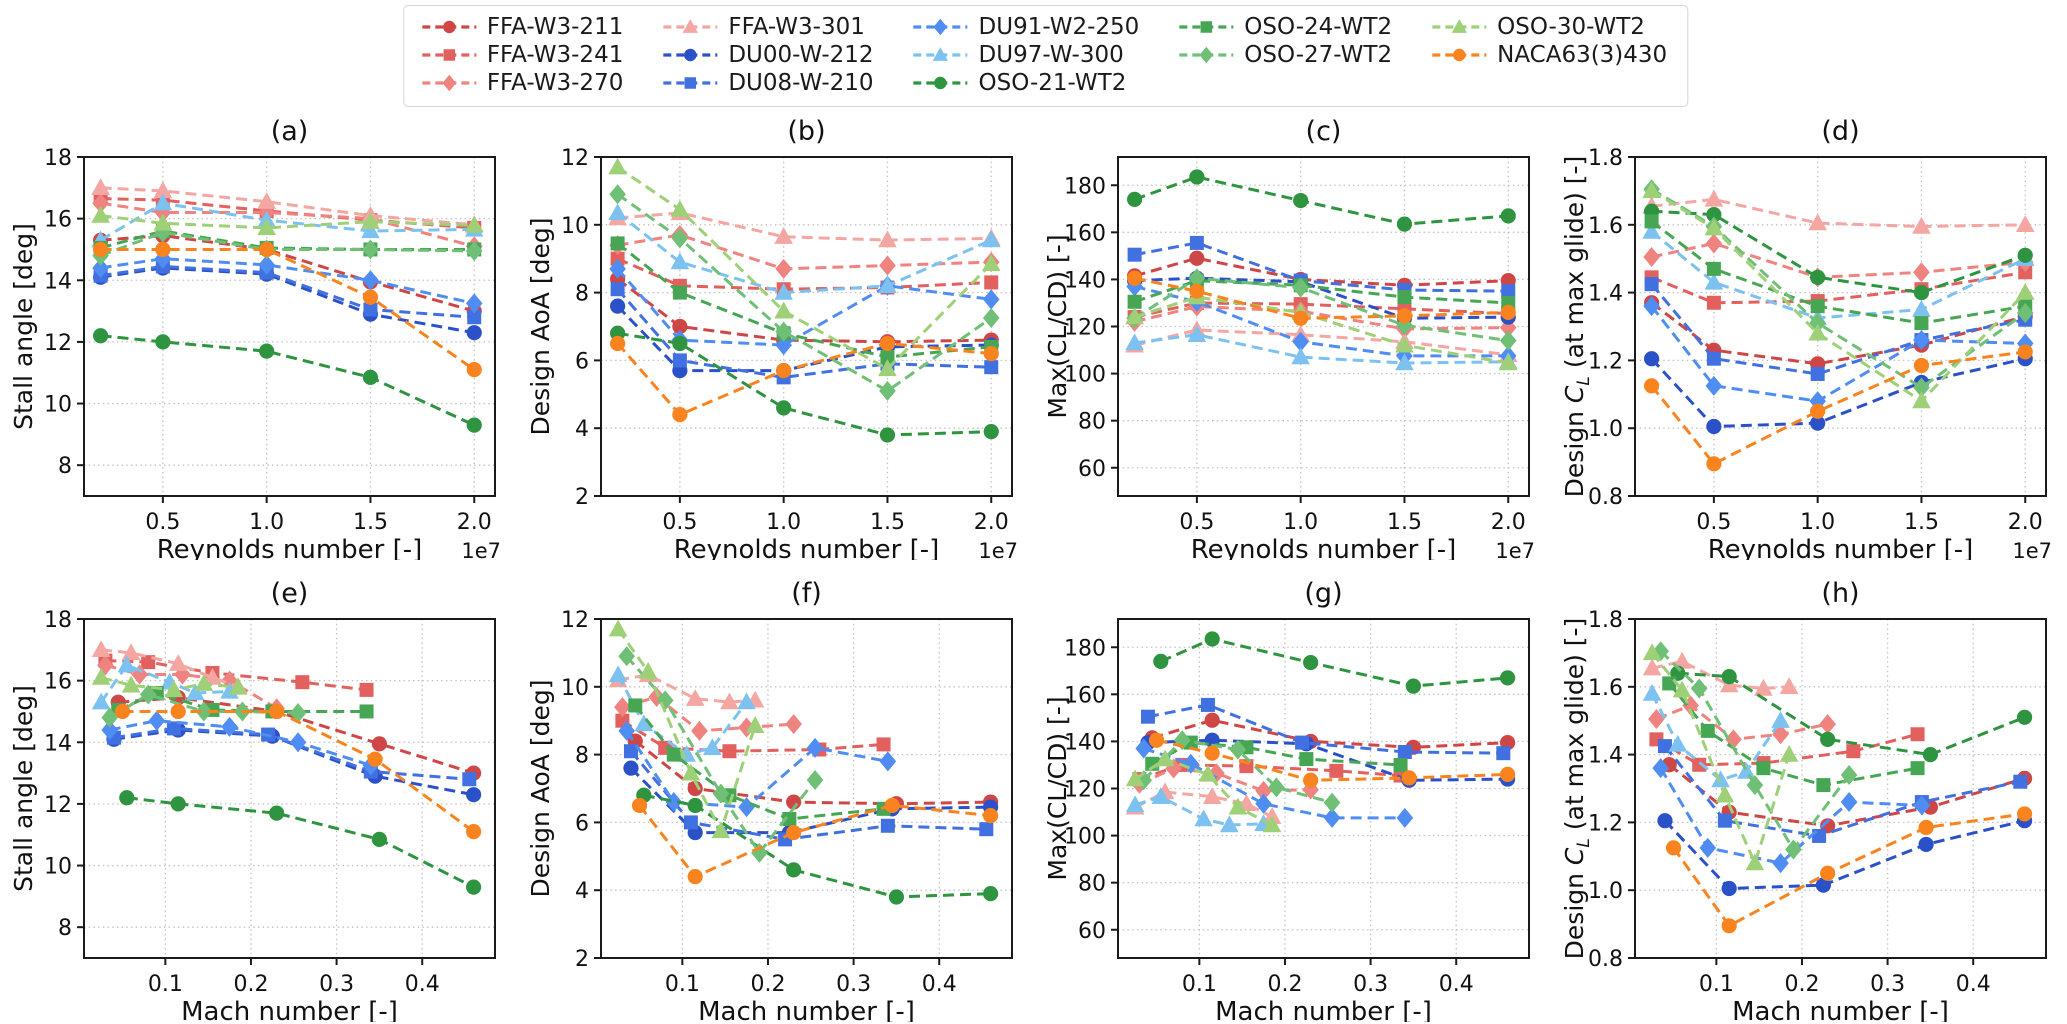  I want to click on y-tick-label: 60, so click(1092, 931).